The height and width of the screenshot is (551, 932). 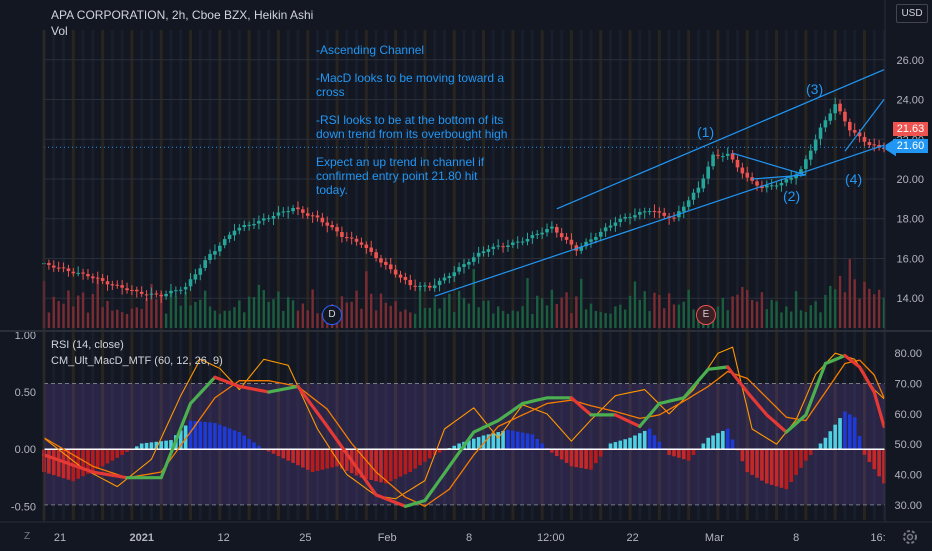 I want to click on price-tick-label: 16.00, so click(x=910, y=259).